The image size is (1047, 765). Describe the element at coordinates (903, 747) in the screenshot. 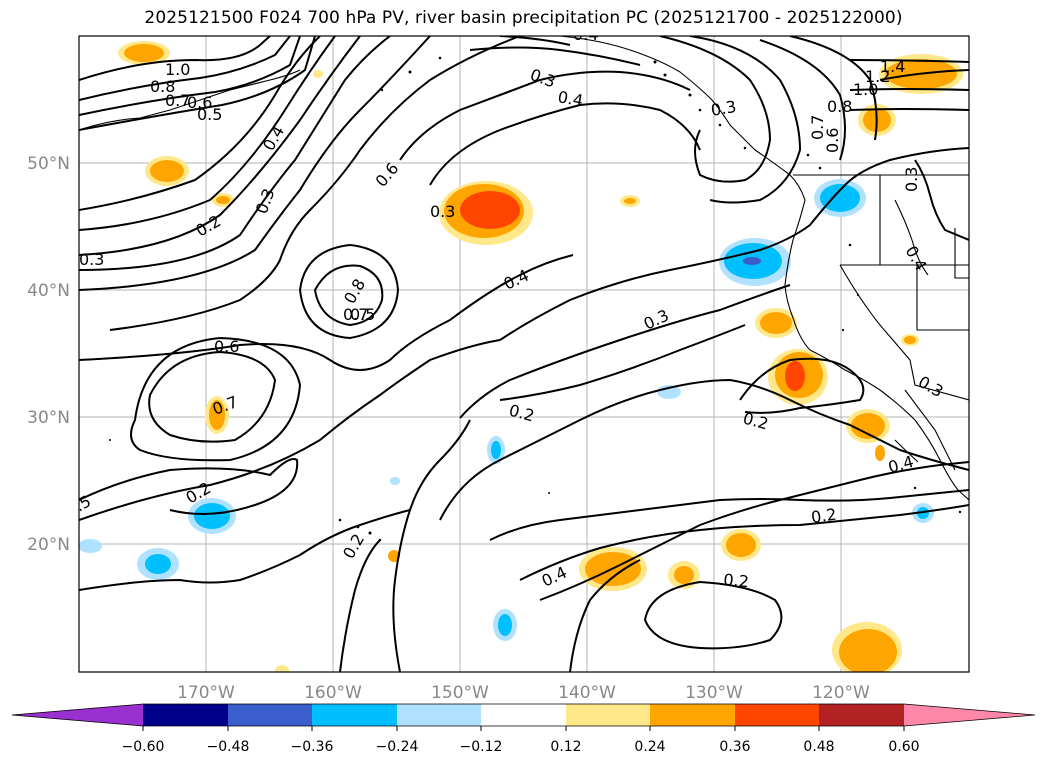

I see `colorbar-tick: 0.60` at that location.